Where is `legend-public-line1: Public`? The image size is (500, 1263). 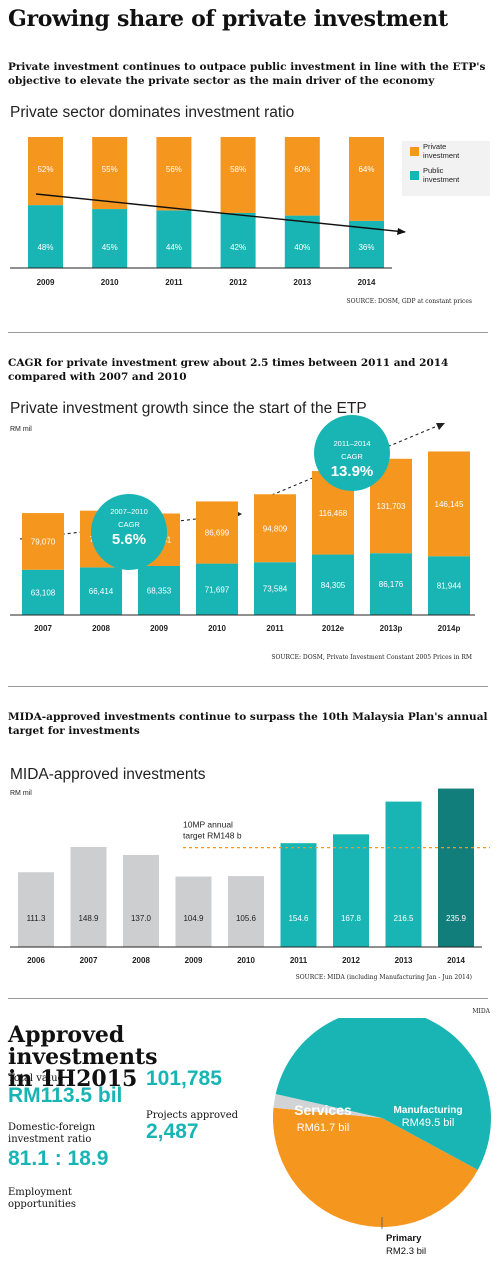 legend-public-line1: Public is located at coordinates (433, 170).